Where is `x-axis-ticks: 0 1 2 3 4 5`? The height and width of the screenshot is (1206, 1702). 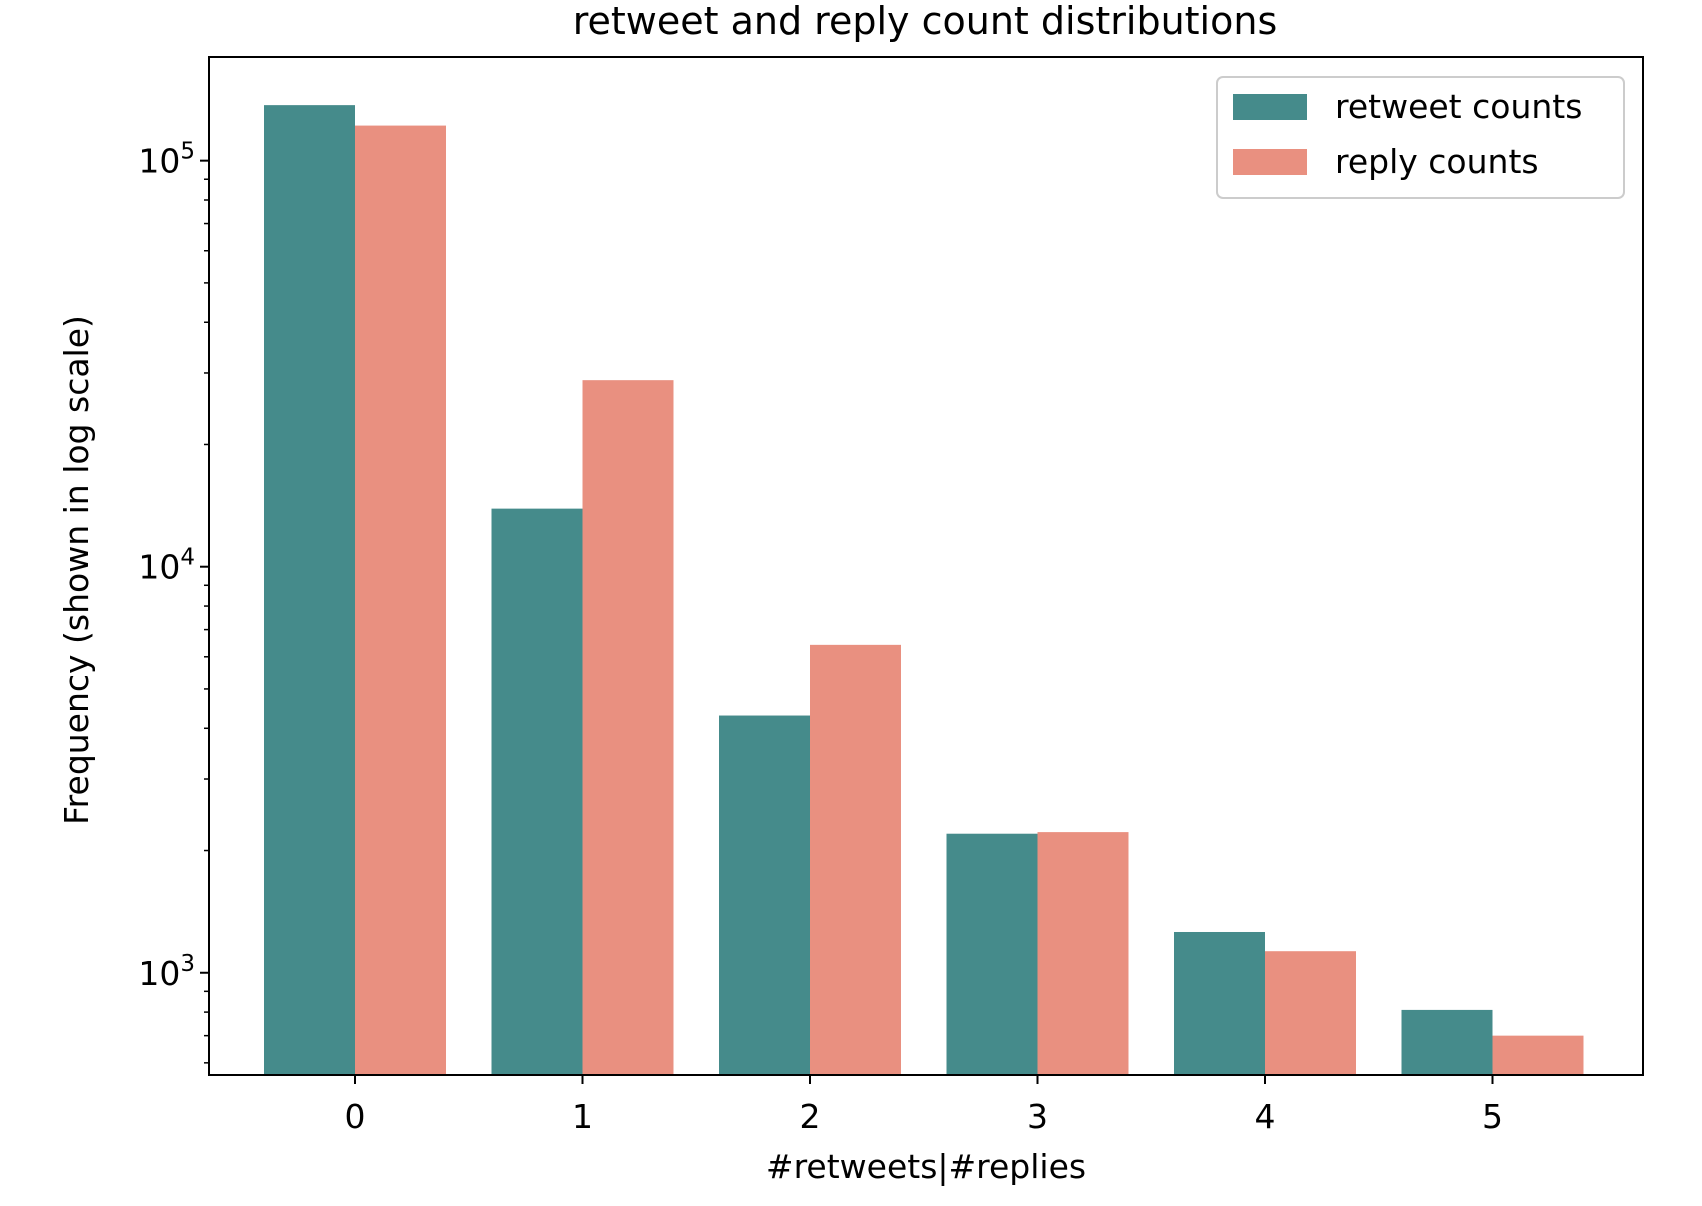 x-axis-ticks: 0 1 2 3 4 5 is located at coordinates (924, 1105).